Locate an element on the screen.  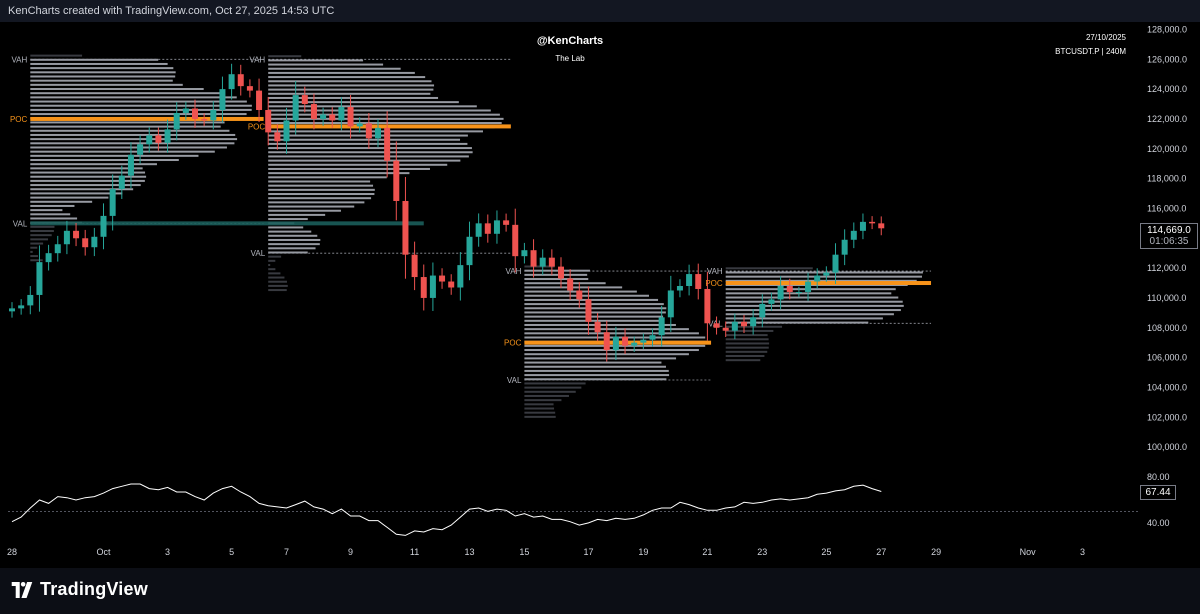
time-tick-label: 28 is located at coordinates (12, 552).